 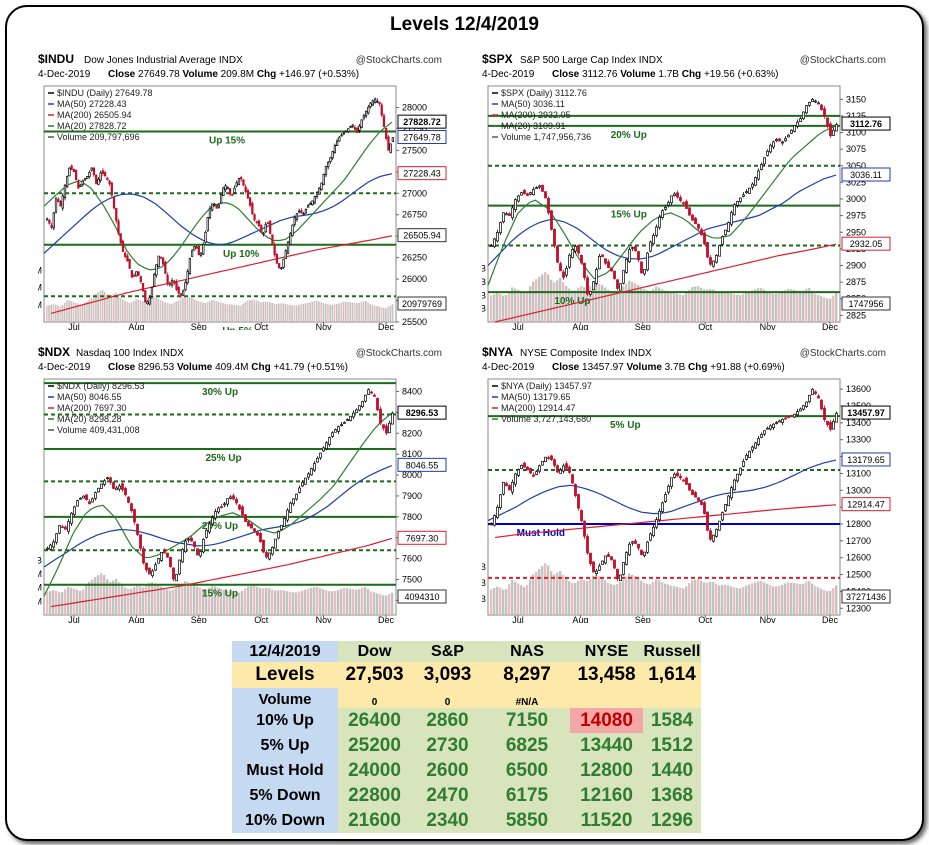 I want to click on legend-entry: MA(20) 27828.72, so click(x=92, y=126).